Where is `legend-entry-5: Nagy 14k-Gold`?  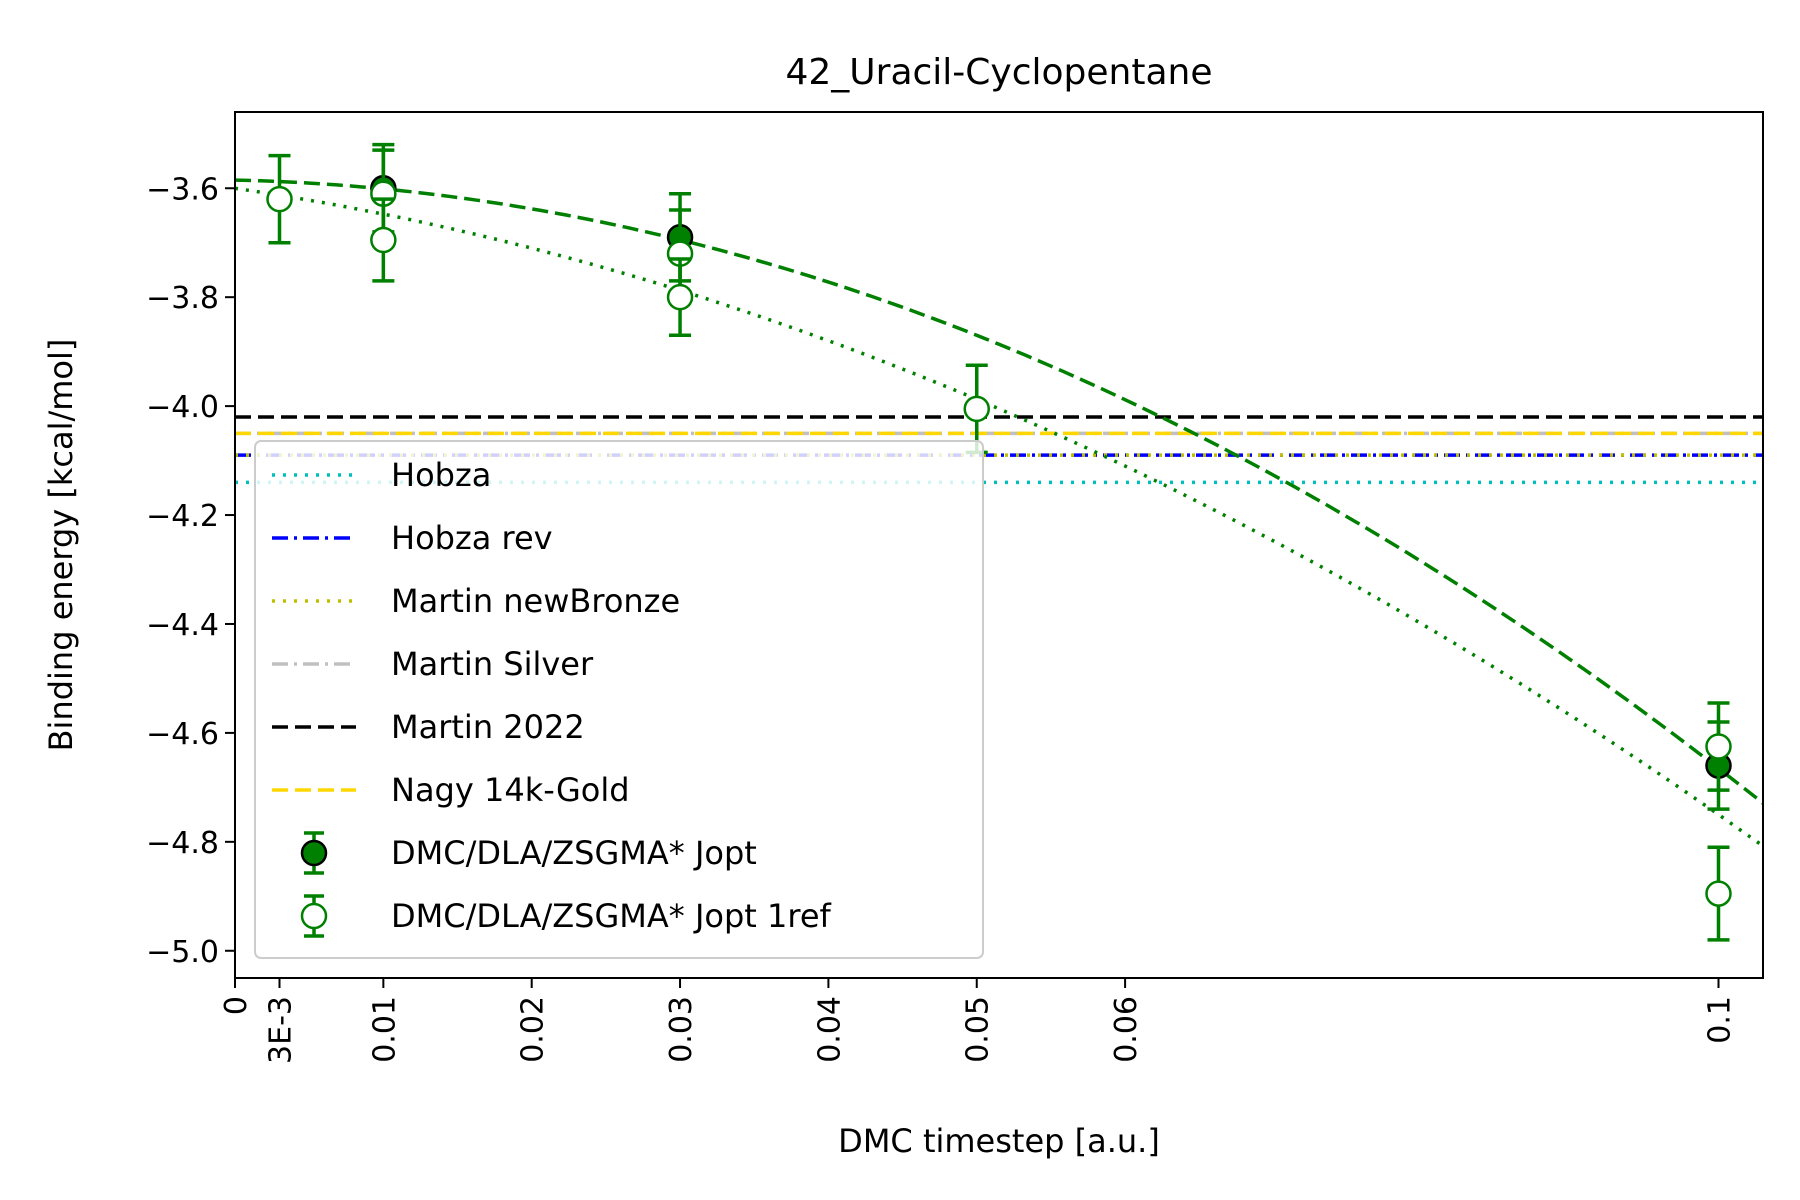
legend-entry-5: Nagy 14k-Gold is located at coordinates (451, 790).